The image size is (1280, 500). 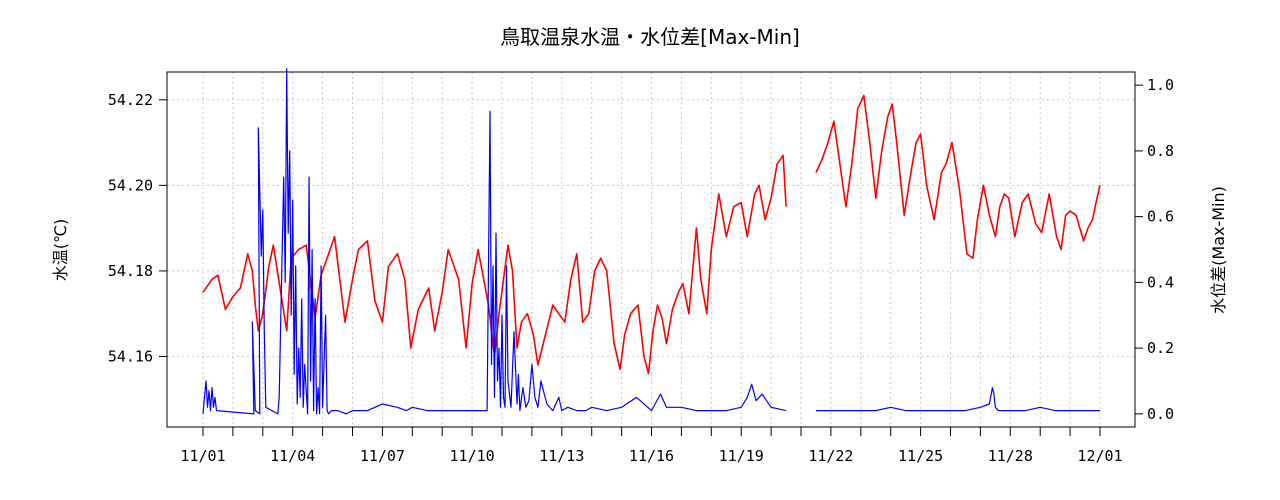 What do you see at coordinates (830, 456) in the screenshot?
I see `x-tick-label: 11/22` at bounding box center [830, 456].